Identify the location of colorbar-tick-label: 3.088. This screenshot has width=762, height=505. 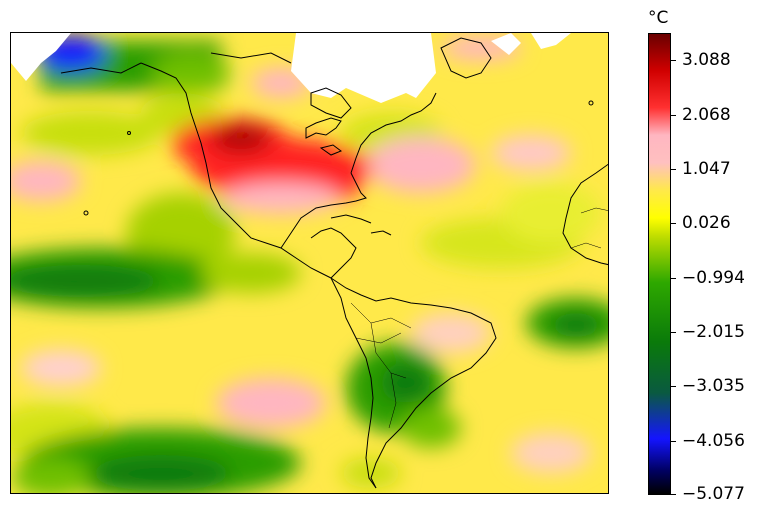
(706, 60).